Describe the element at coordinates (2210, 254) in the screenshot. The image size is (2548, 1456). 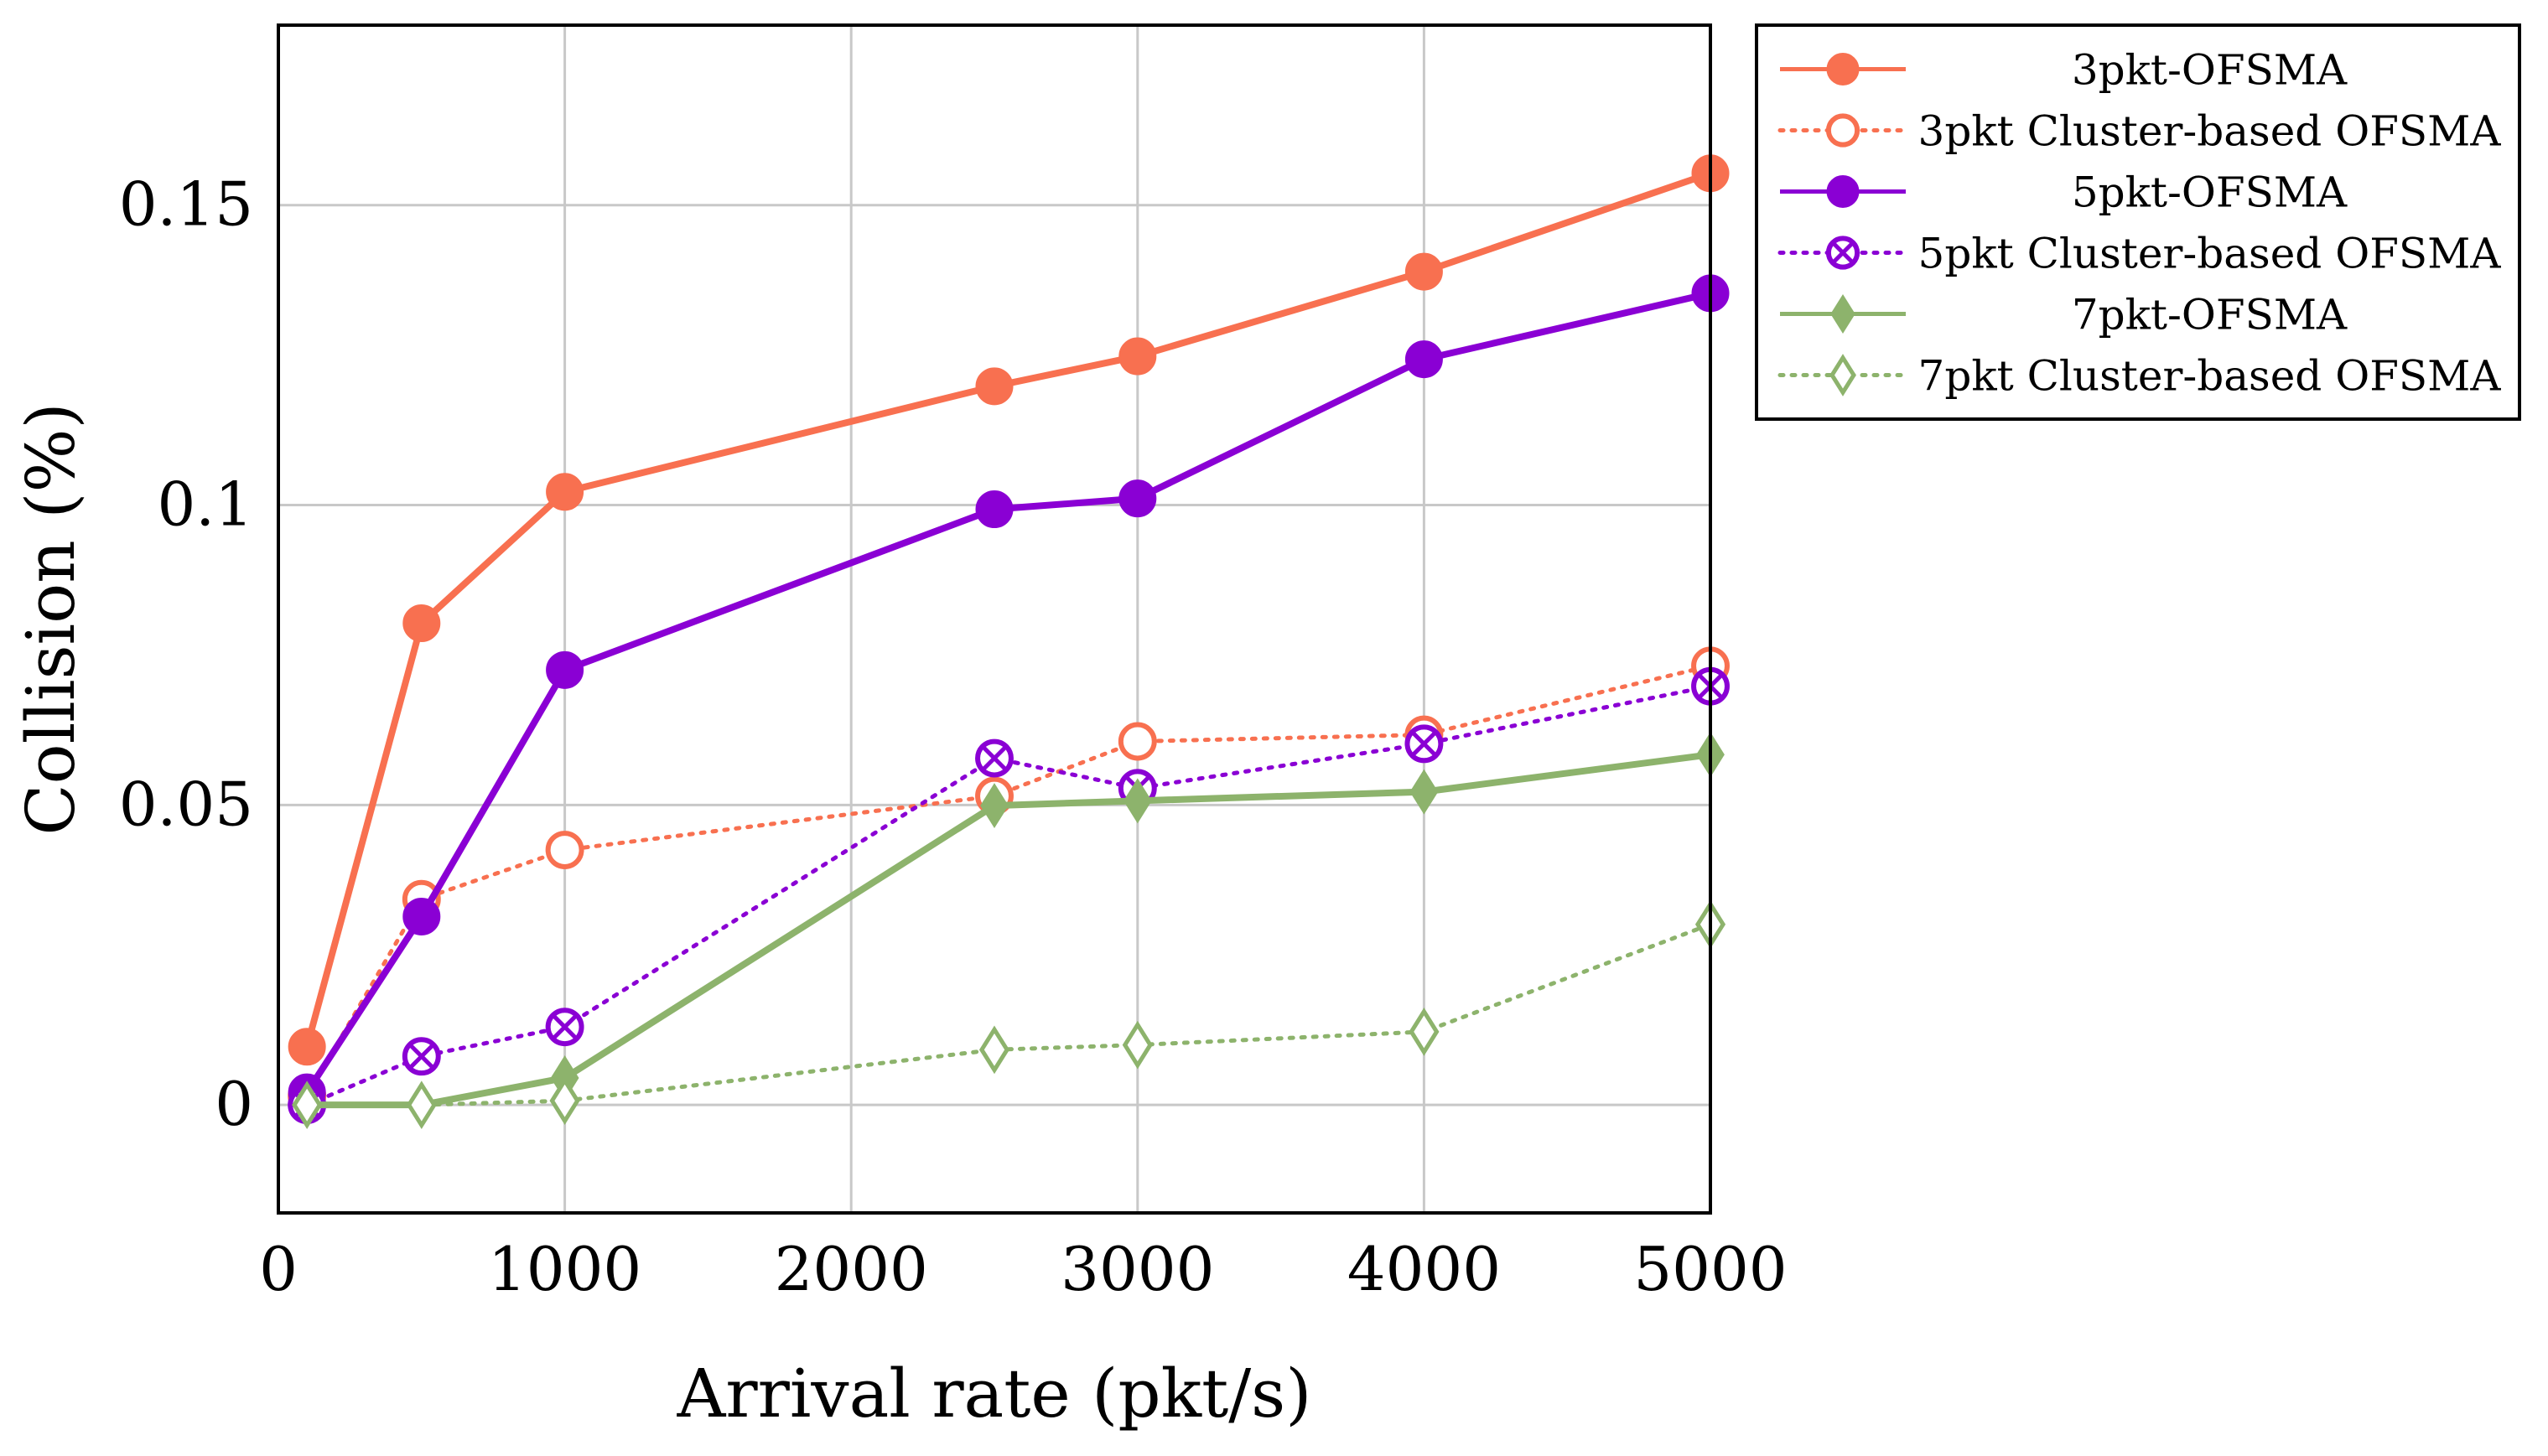
I see `legend-label: 5pkt Cluster-based OFSMA` at that location.